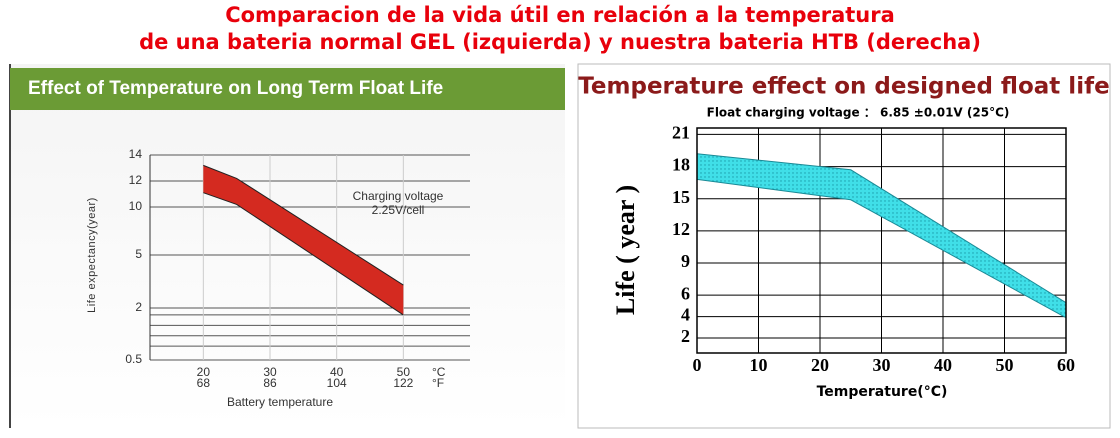  I want to click on y-tick-label: 10, so click(136, 206).